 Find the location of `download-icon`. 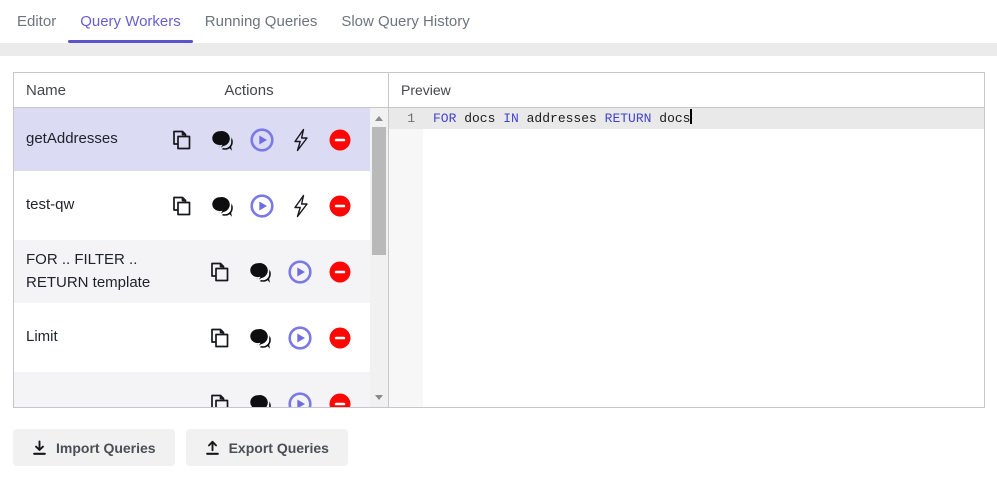

download-icon is located at coordinates (39, 447).